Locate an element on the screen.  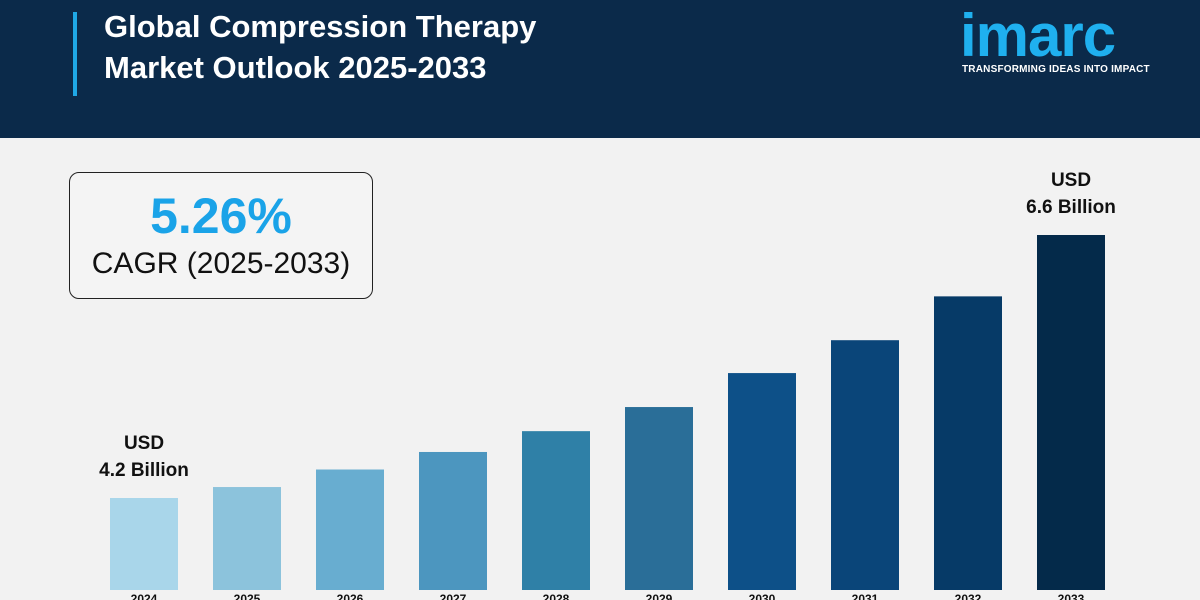
x-tick-label: 2029 is located at coordinates (659, 596).